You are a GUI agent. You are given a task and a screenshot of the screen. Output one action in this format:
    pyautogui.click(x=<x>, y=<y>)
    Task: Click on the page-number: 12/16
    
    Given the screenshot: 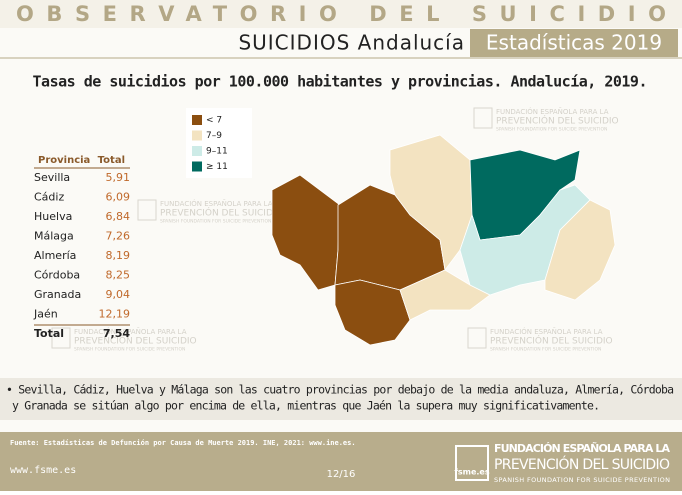 What is the action you would take?
    pyautogui.click(x=341, y=474)
    